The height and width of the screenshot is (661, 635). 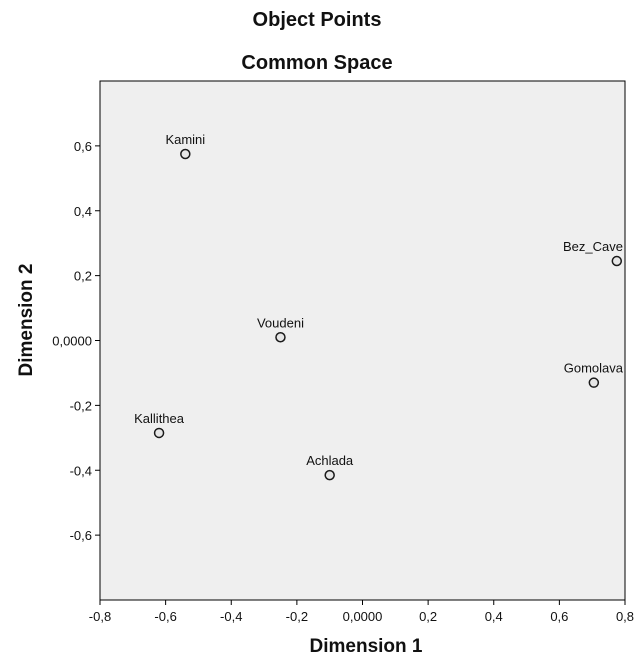 What do you see at coordinates (280, 337) in the screenshot?
I see `data-point-voudeni` at bounding box center [280, 337].